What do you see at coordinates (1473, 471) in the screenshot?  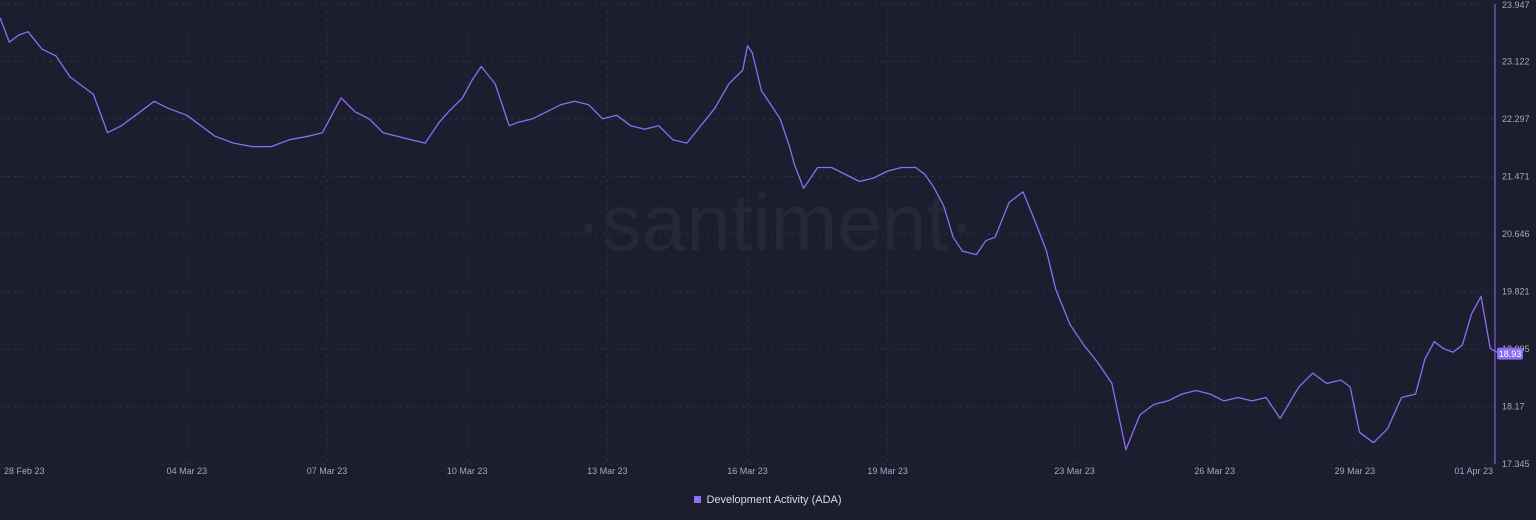 I see `x-tick-label: 01 Apr 23` at bounding box center [1473, 471].